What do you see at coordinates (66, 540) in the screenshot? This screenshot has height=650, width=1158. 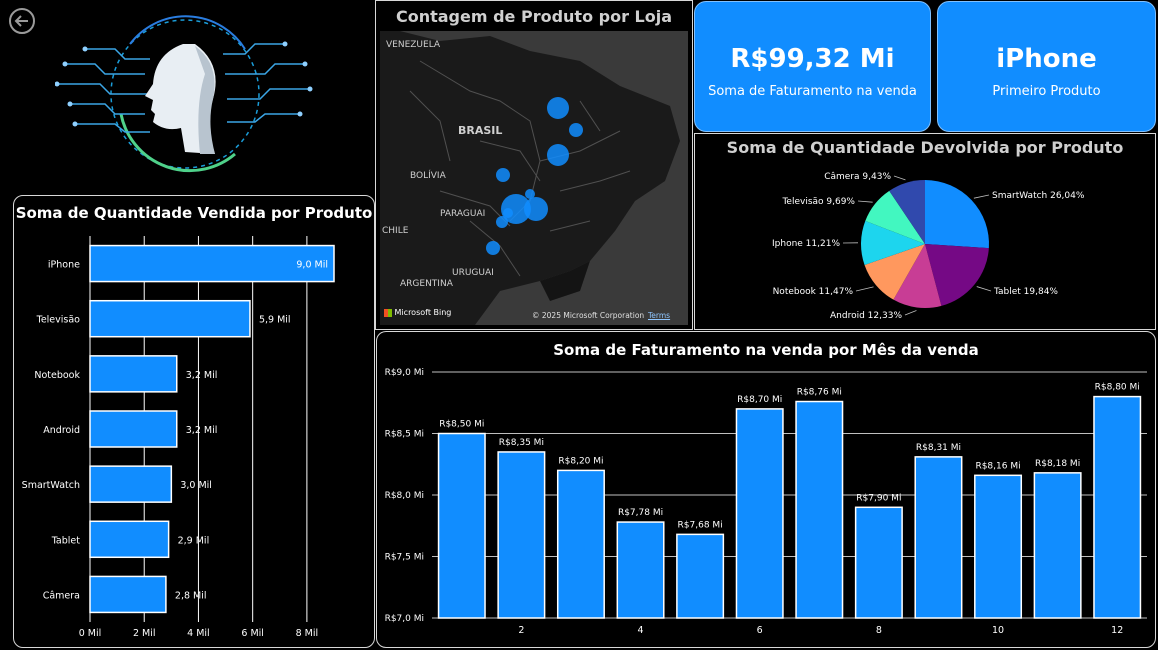 I see `category-label: Tablet` at bounding box center [66, 540].